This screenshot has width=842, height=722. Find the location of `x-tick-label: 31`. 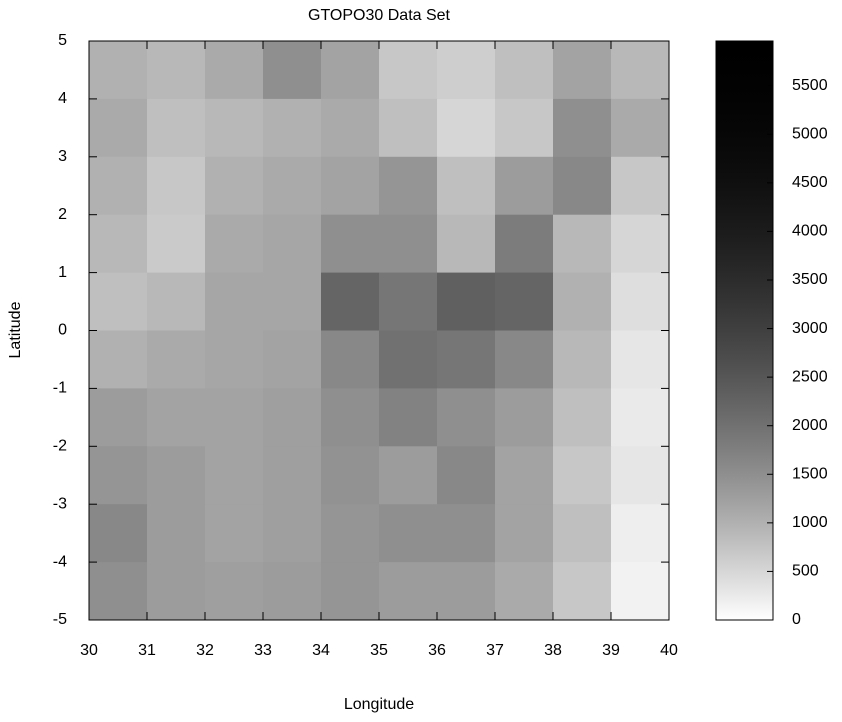

x-tick-label: 31 is located at coordinates (147, 650).